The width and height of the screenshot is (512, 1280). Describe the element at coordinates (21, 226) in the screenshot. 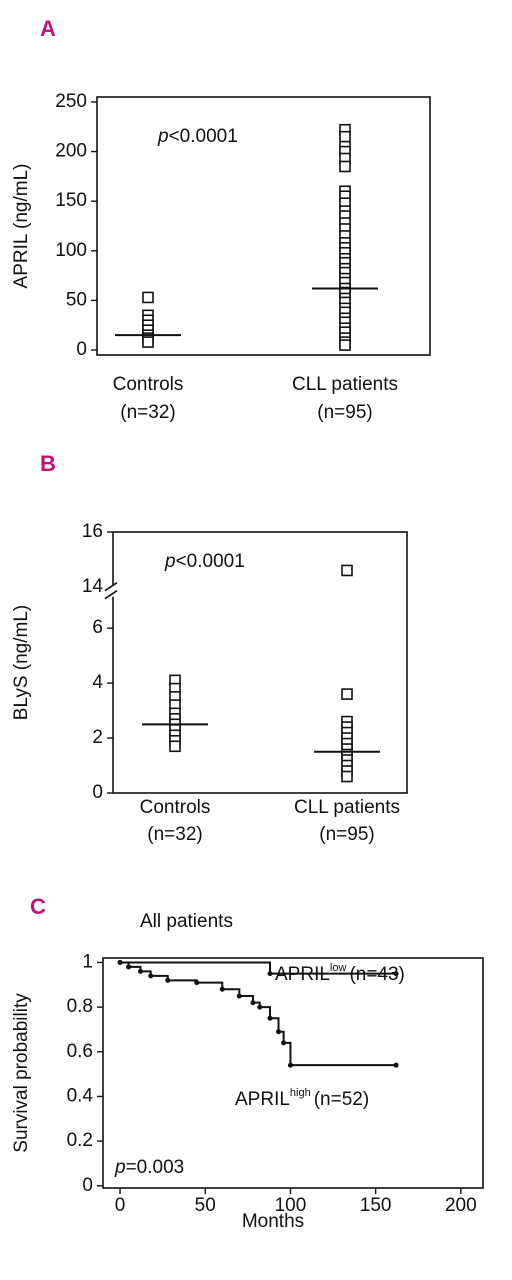

I see `y-axis-label: APRIL (ng/mL)` at that location.